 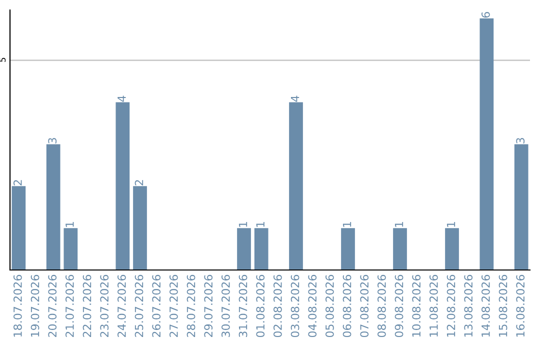 I want to click on x-tick-label: 18.07.2026, so click(x=17, y=305).